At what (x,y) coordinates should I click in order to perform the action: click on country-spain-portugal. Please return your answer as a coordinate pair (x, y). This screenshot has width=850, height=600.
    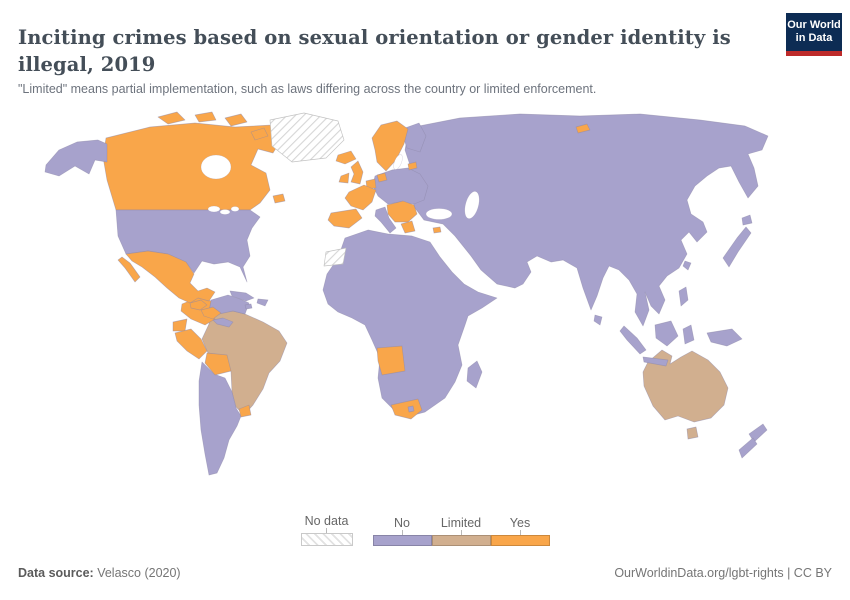
    Looking at the image, I should click on (345, 218).